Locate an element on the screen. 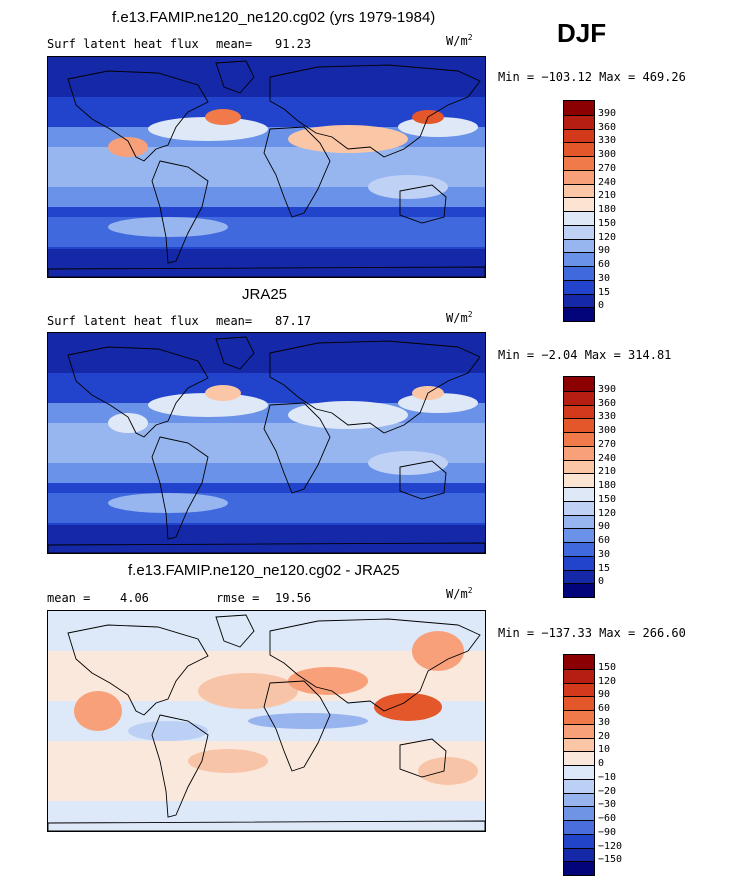  min-max-label: Min = −137.33 Max = 266.60 is located at coordinates (592, 633).